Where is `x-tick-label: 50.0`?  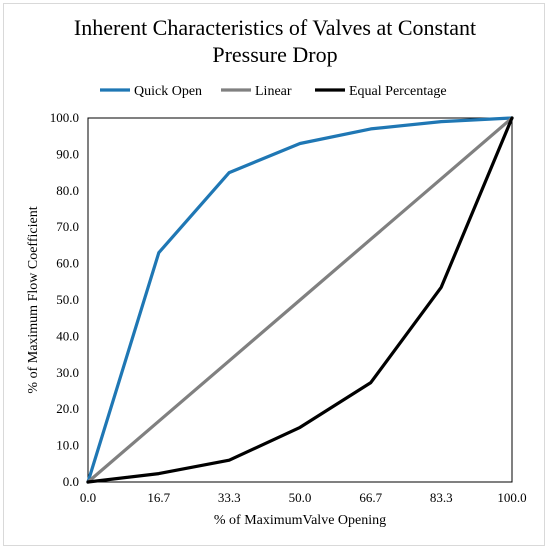
x-tick-label: 50.0 is located at coordinates (300, 497).